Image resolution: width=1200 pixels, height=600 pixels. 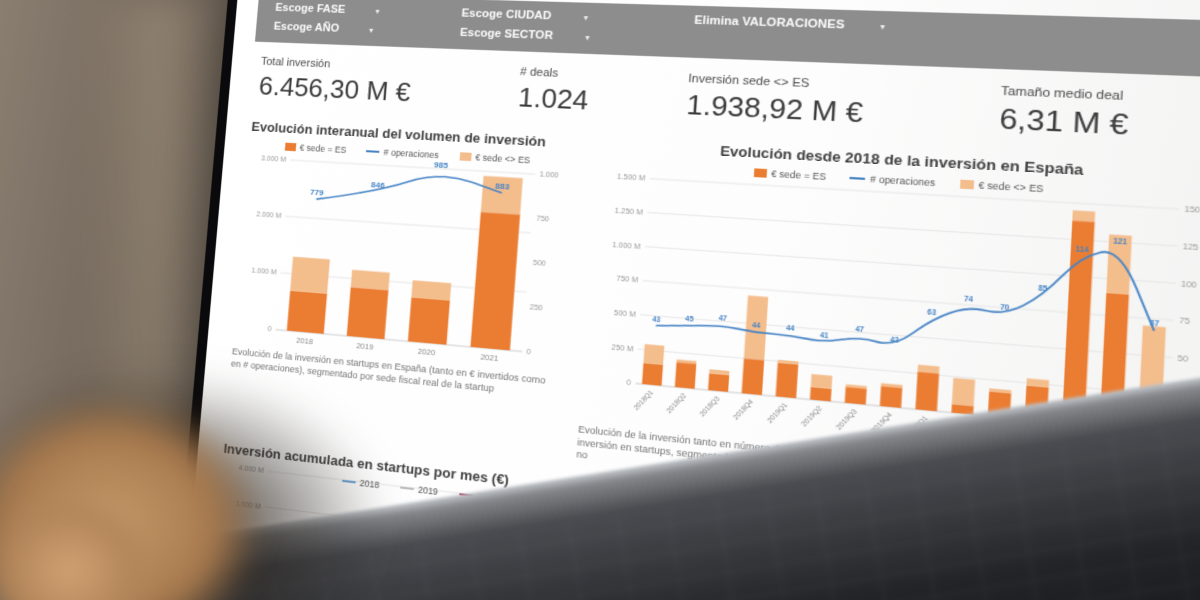 What do you see at coordinates (317, 192) in the screenshot?
I see `svg-text: 779` at bounding box center [317, 192].